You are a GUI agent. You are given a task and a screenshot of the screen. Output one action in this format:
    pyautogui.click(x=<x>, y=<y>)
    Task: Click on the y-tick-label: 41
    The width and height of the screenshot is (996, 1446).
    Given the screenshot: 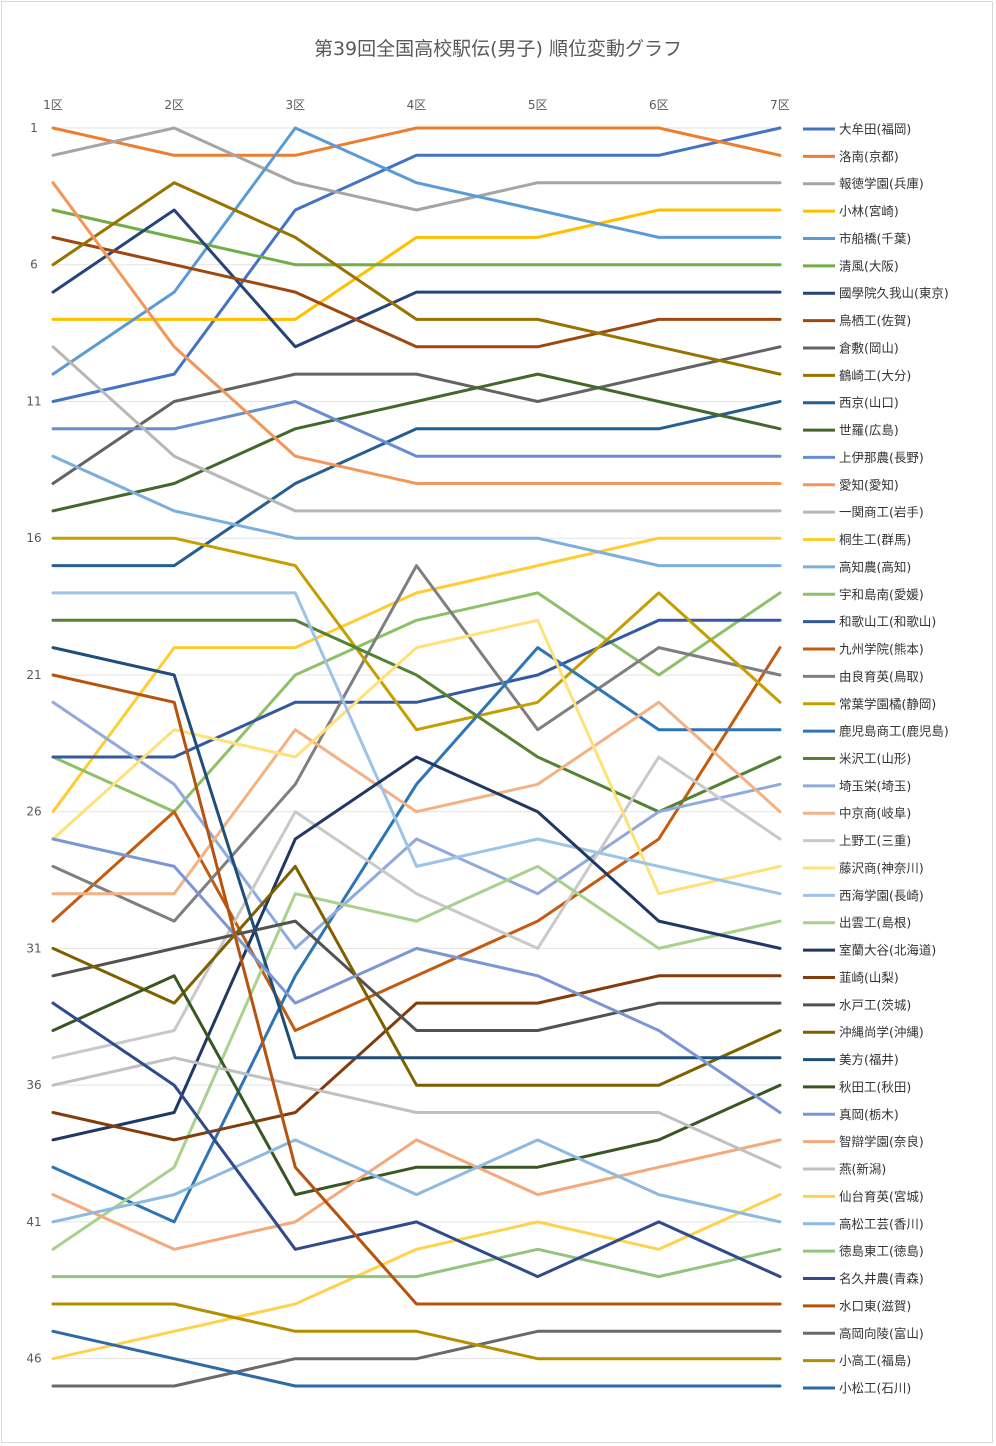 What is the action you would take?
    pyautogui.click(x=33, y=1222)
    